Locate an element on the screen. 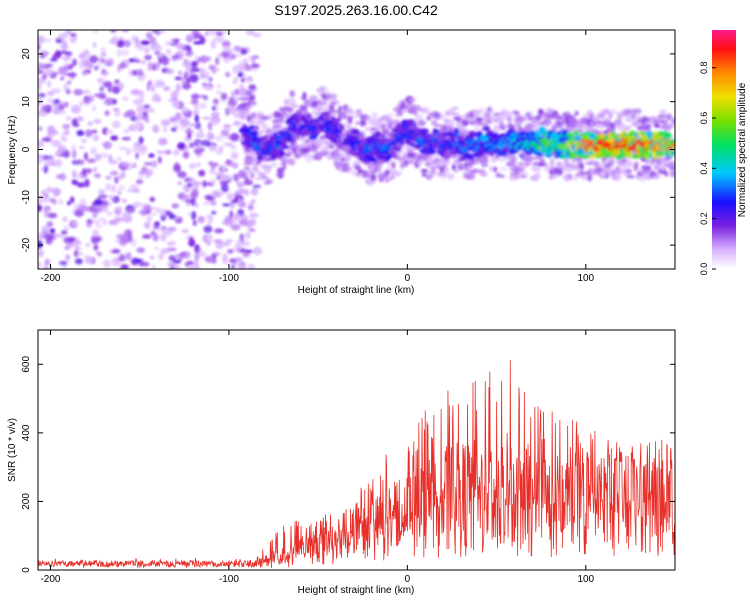 The height and width of the screenshot is (600, 750). x-tick-label: -200 is located at coordinates (50, 278).